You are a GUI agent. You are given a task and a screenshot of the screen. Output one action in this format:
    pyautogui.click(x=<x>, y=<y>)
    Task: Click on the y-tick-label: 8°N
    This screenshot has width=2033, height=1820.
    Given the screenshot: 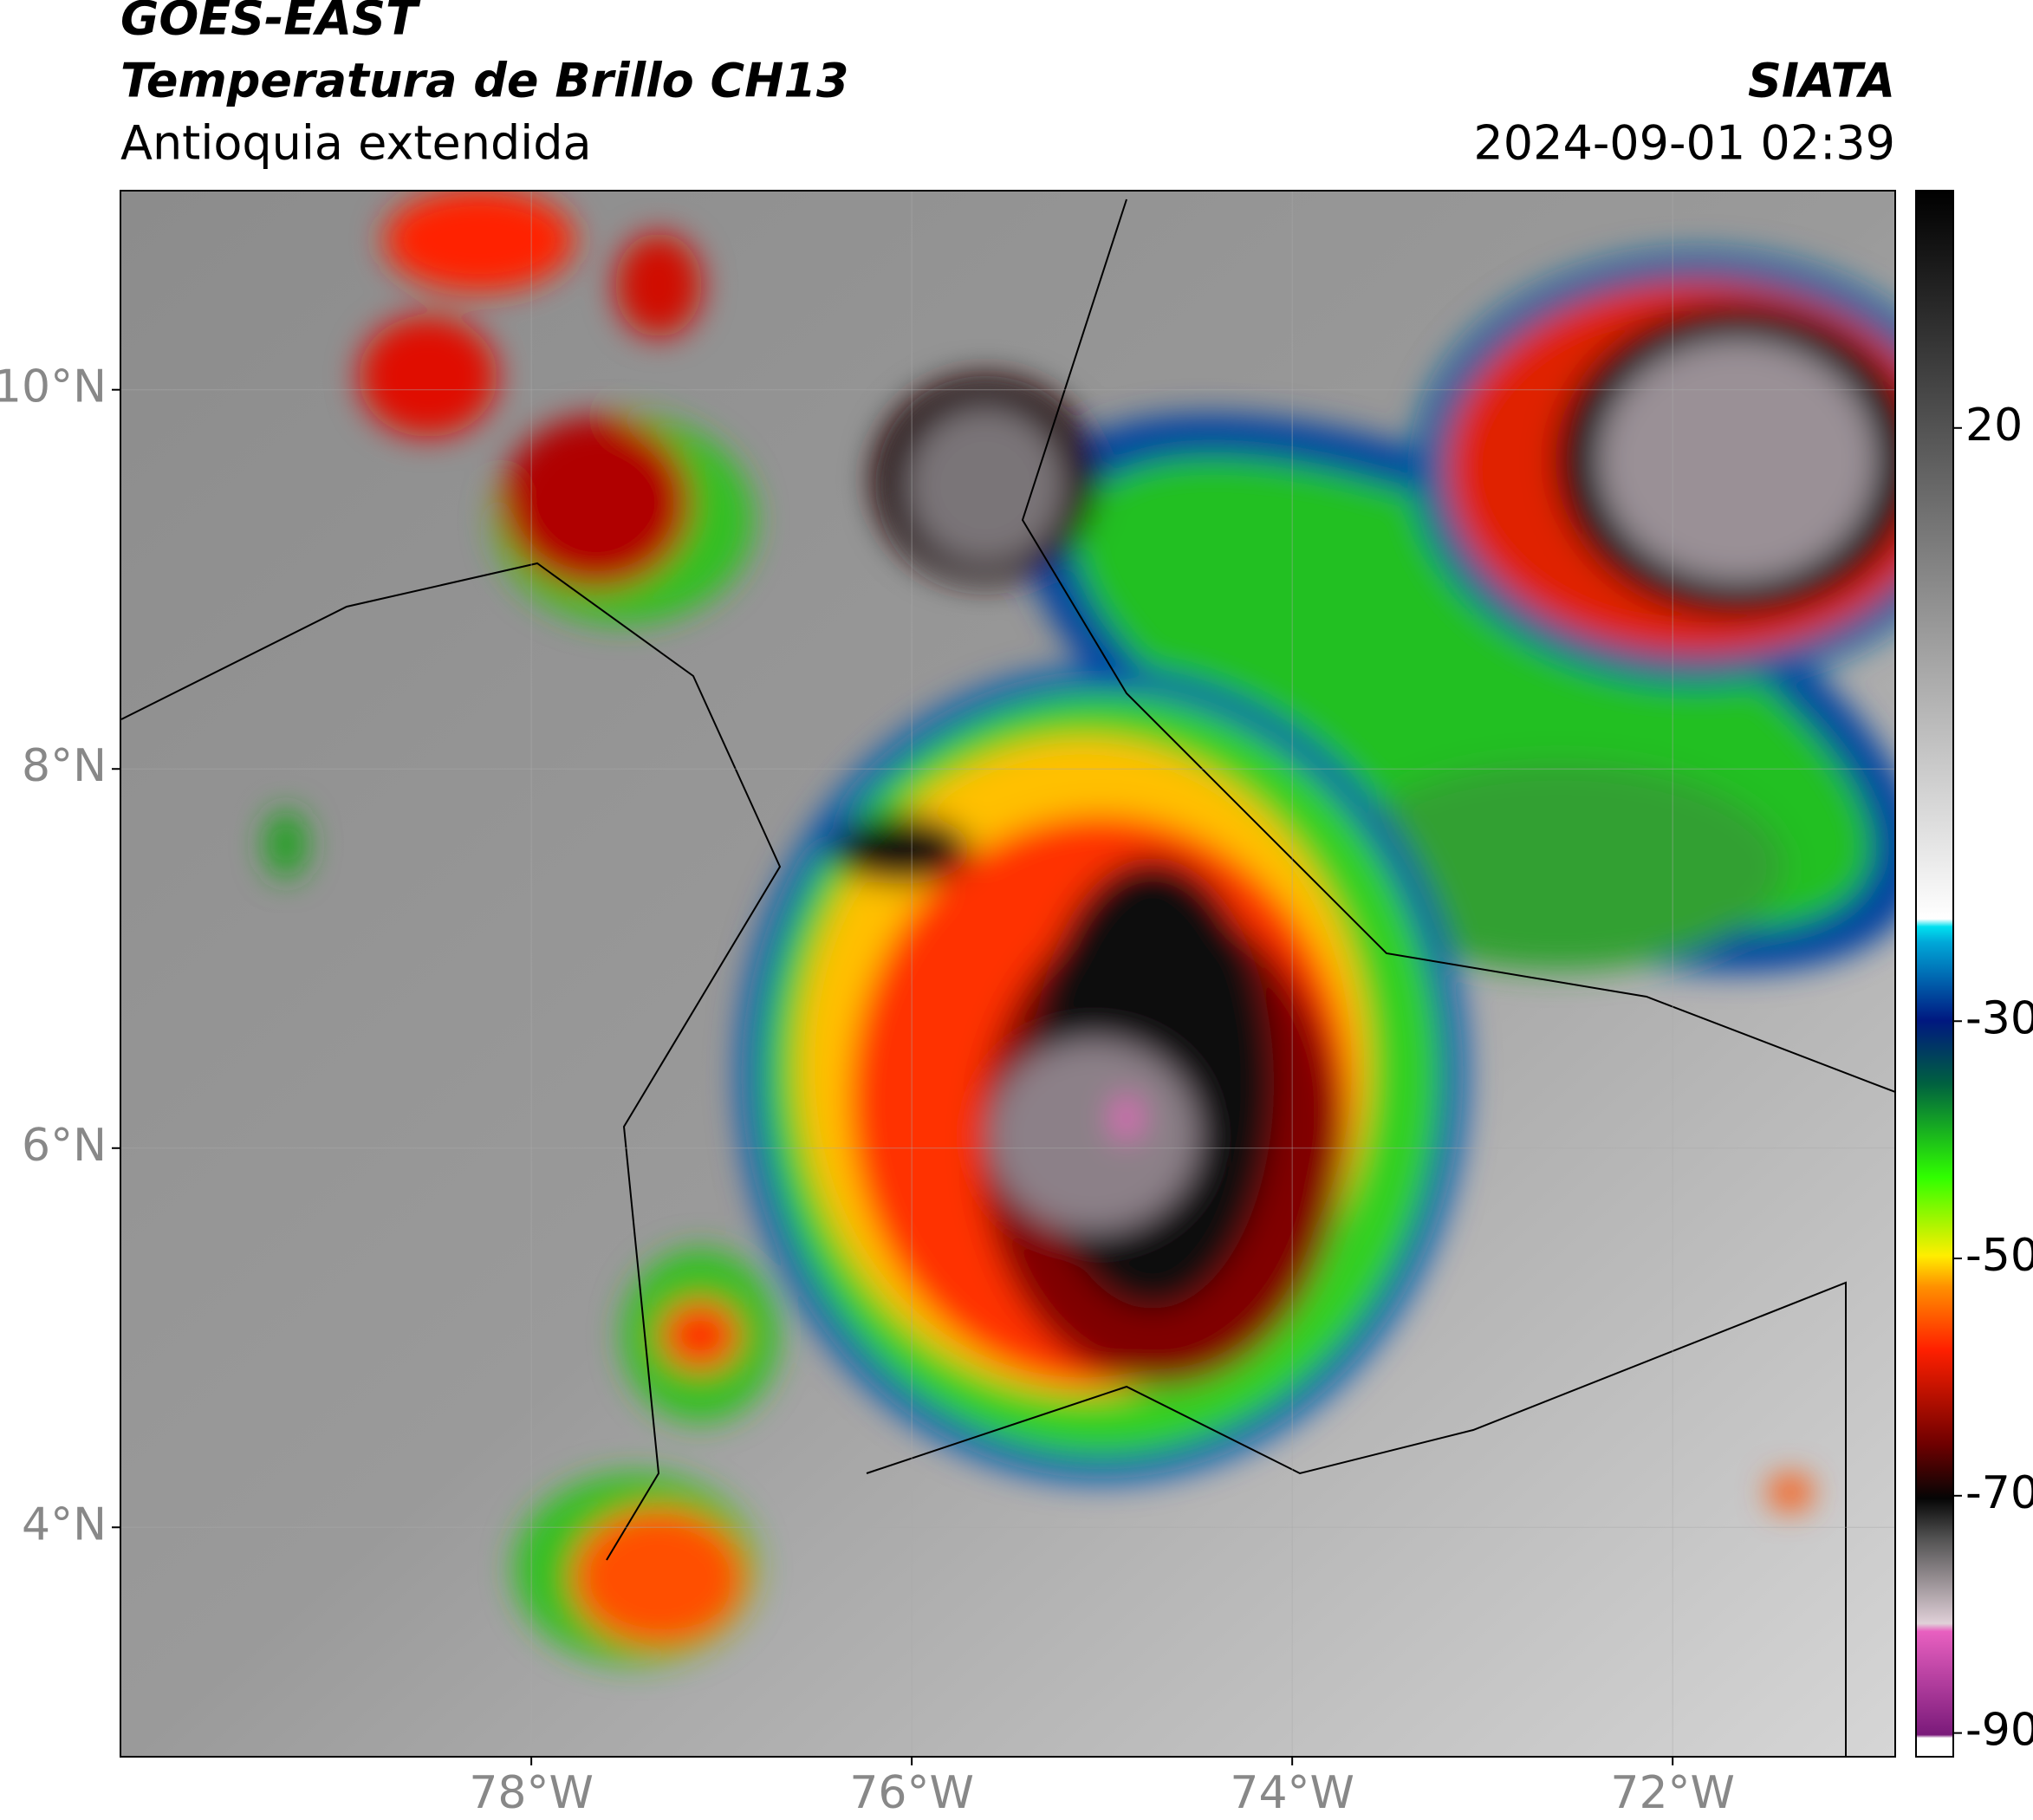 What is the action you would take?
    pyautogui.click(x=64, y=766)
    